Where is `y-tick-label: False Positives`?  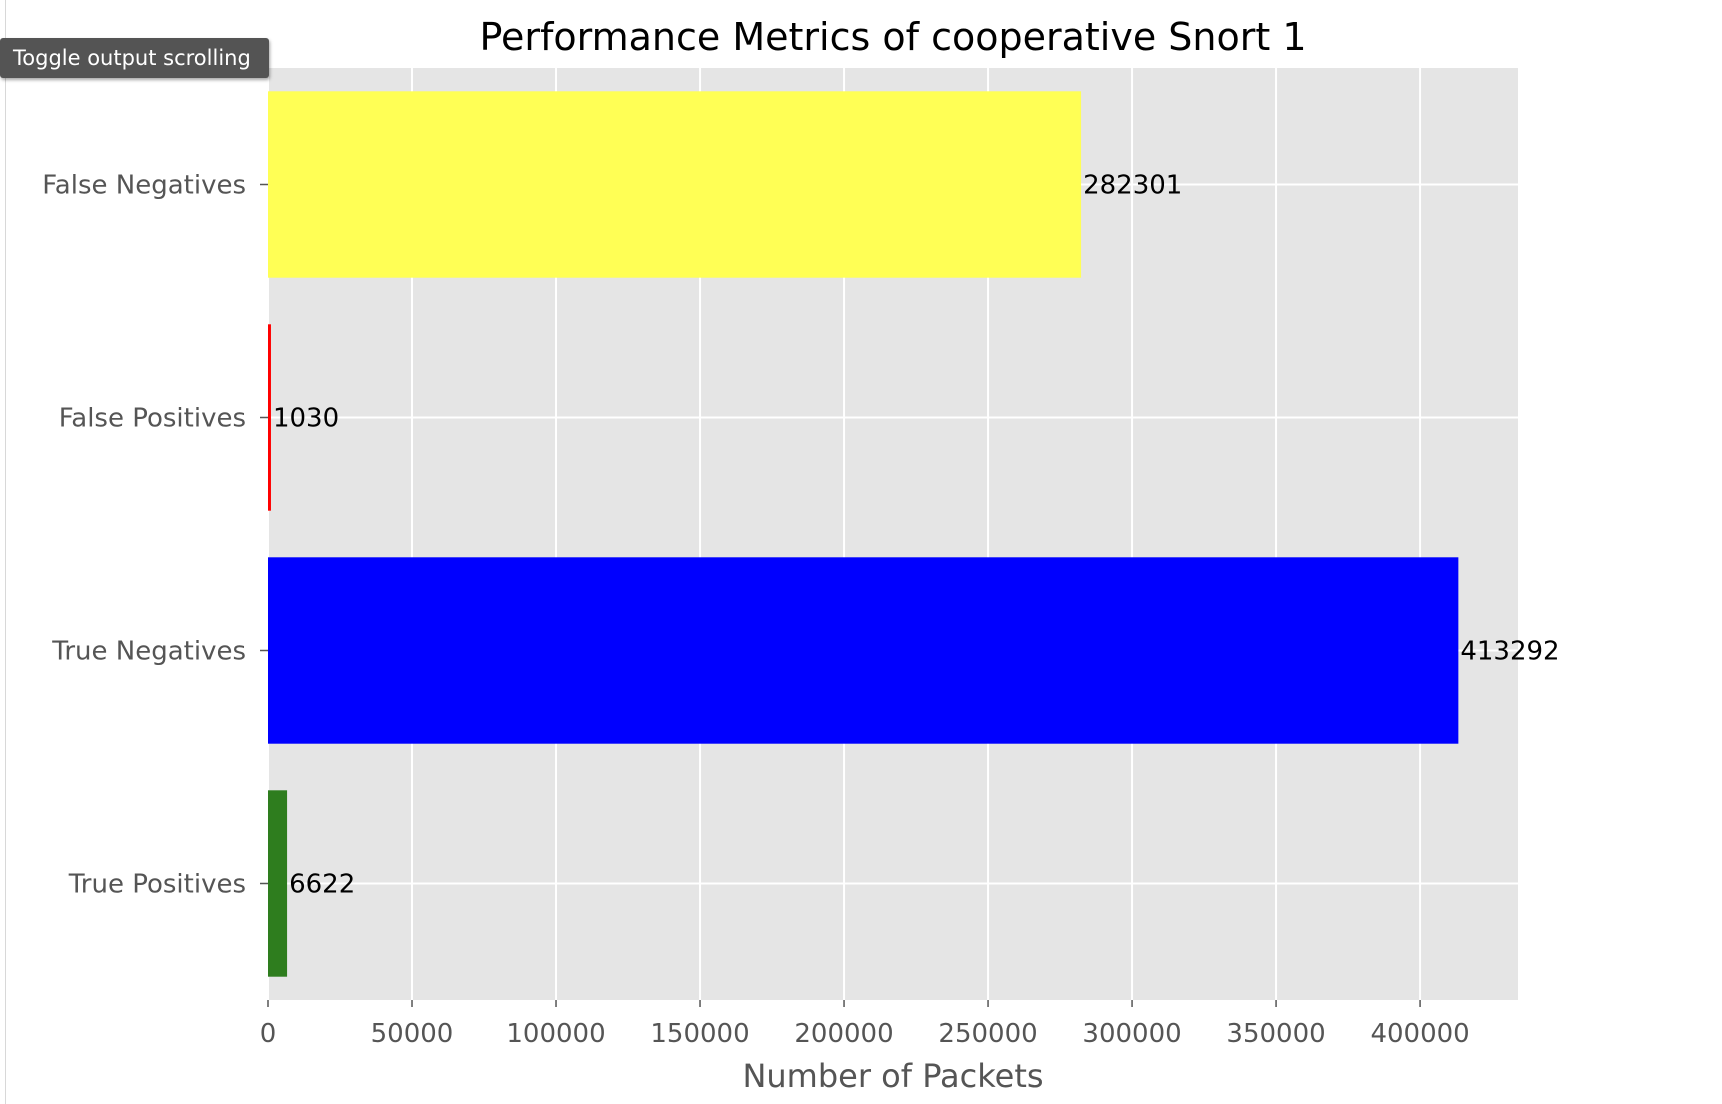 y-tick-label: False Positives is located at coordinates (152, 419).